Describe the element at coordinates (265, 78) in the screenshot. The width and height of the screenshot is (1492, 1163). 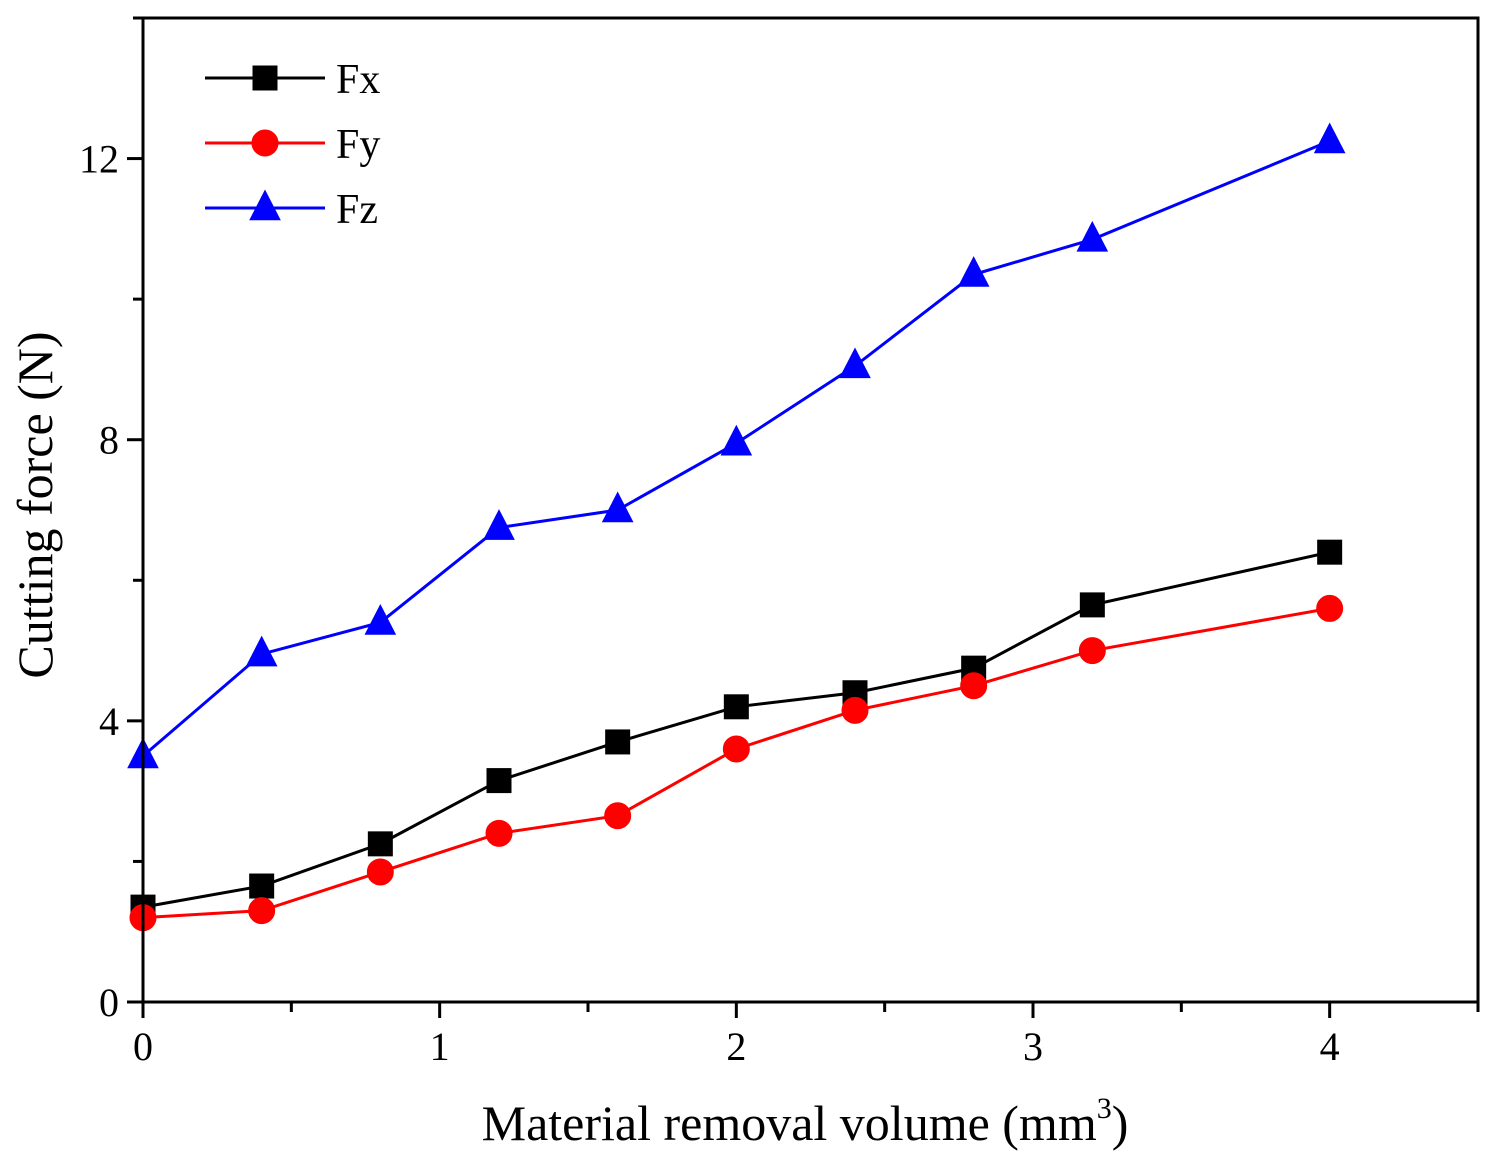
I see `legend-marker-fx` at that location.